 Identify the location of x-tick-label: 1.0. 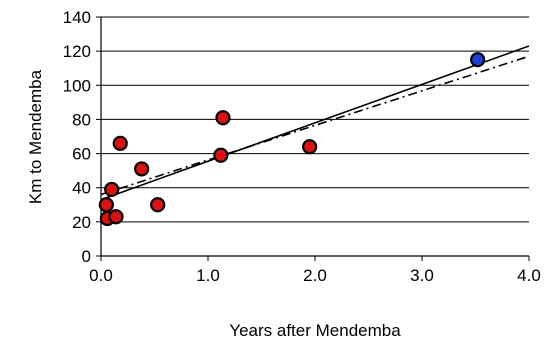
(208, 275).